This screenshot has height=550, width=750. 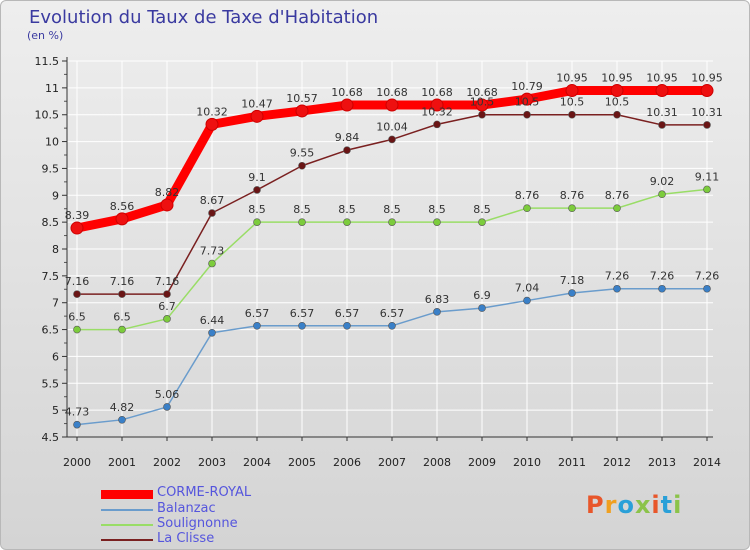 I want to click on data-label: 7.18, so click(x=572, y=280).